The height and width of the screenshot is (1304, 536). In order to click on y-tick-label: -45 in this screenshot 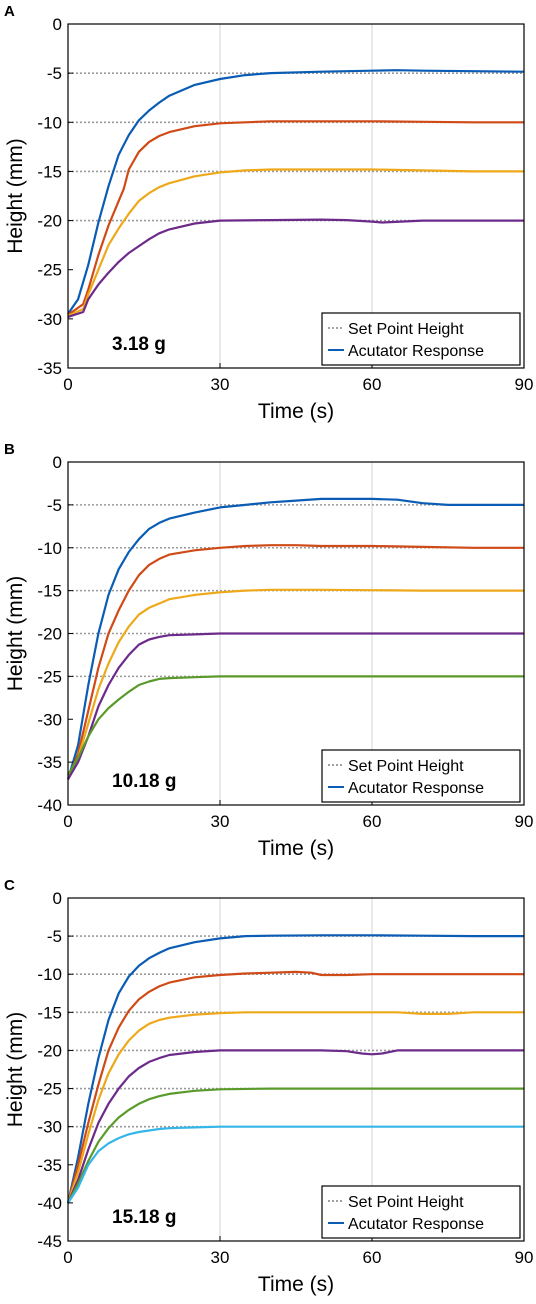, I will do `click(49, 1241)`.